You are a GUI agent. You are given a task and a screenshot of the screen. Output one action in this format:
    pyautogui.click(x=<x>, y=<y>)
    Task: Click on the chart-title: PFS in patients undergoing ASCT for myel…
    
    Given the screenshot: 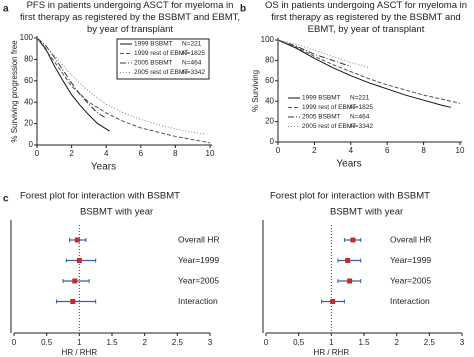 What is the action you would take?
    pyautogui.click(x=130, y=17)
    